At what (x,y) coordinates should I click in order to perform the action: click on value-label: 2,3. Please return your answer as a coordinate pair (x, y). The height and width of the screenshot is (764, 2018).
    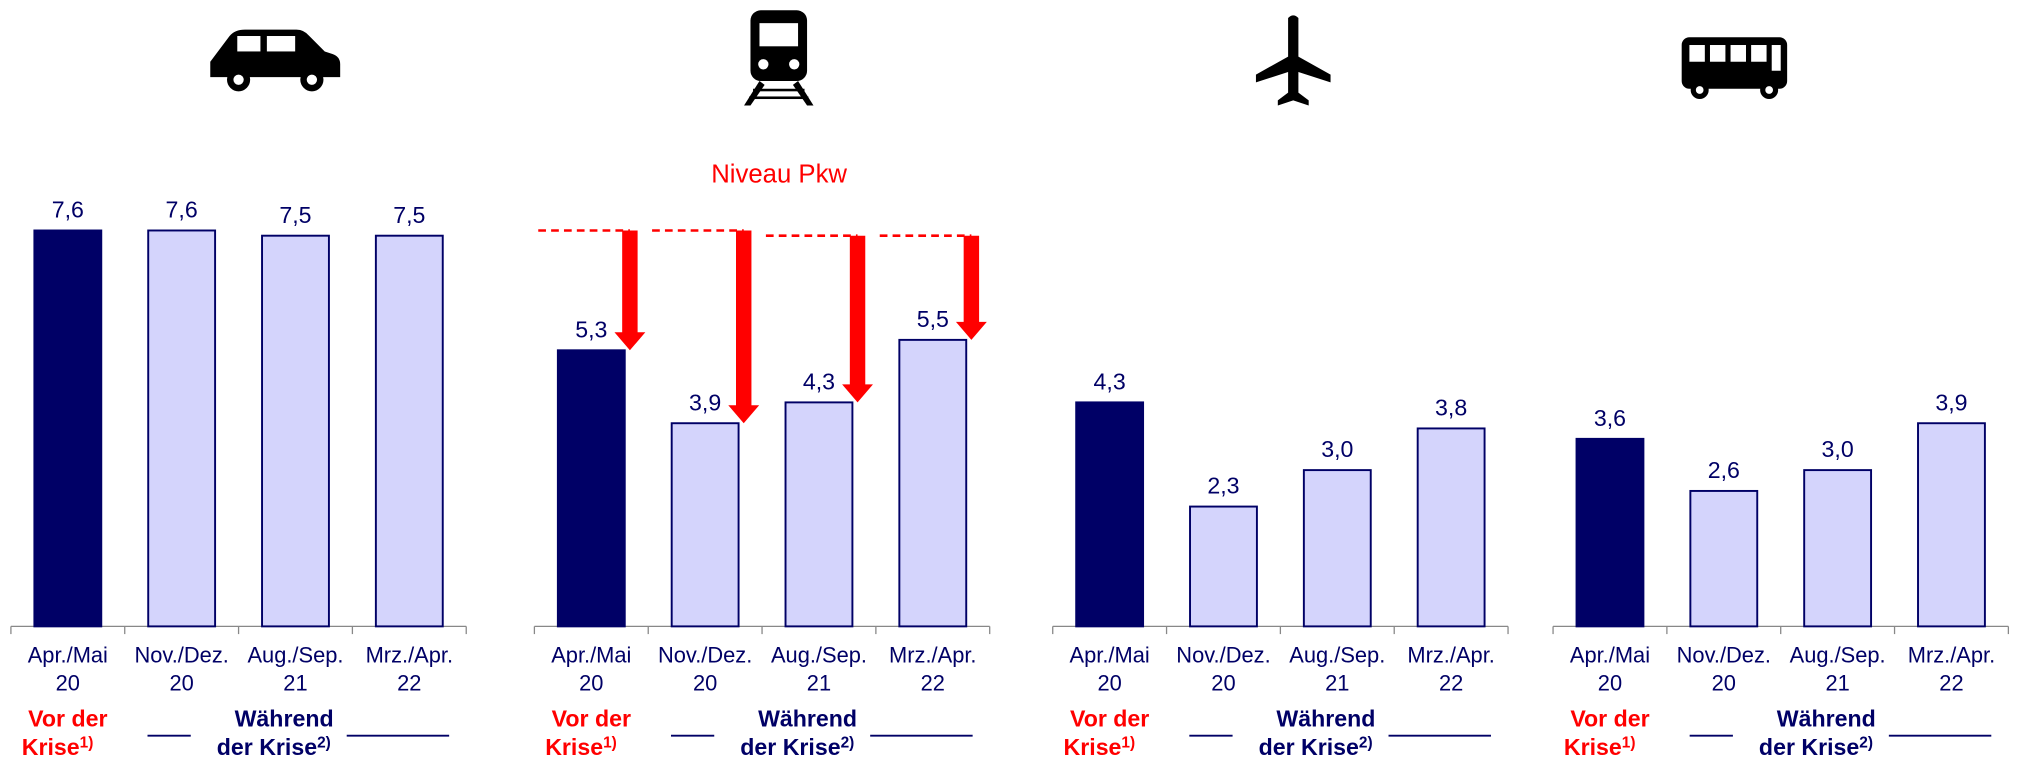
    Looking at the image, I should click on (1223, 486).